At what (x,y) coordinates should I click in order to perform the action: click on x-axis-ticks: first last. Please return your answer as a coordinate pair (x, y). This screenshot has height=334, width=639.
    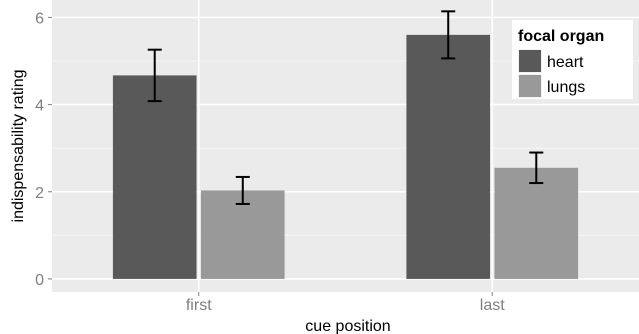
    Looking at the image, I should click on (345, 303).